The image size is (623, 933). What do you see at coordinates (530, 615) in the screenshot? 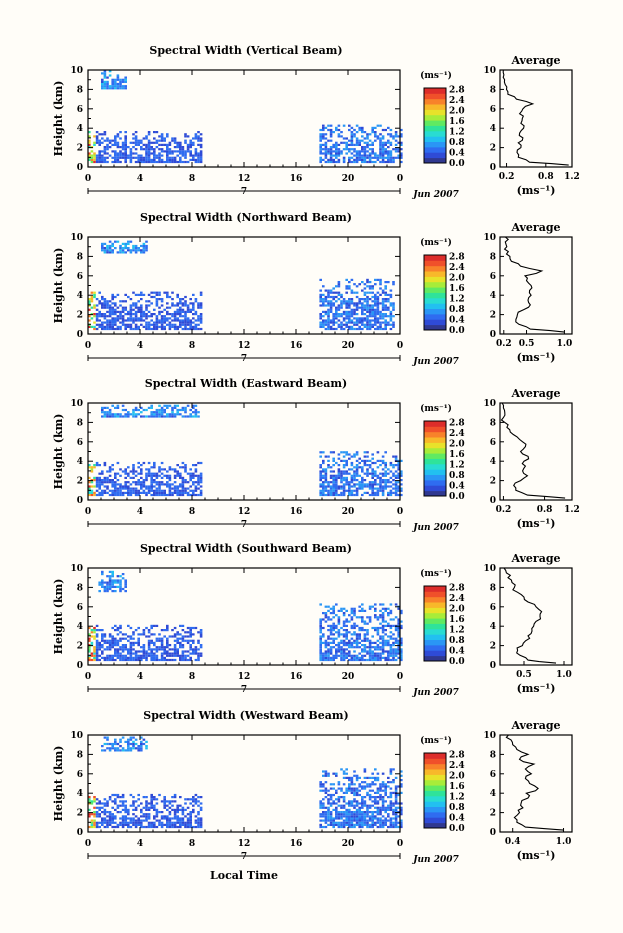
I see `profile-line` at bounding box center [530, 615].